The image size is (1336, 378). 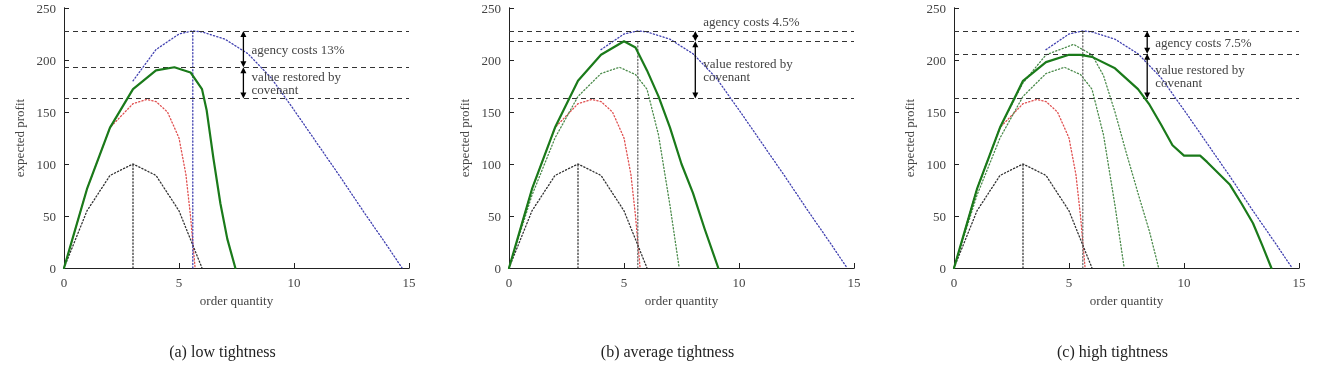 What do you see at coordinates (222, 351) in the screenshot?
I see `text: (a) low tightness` at bounding box center [222, 351].